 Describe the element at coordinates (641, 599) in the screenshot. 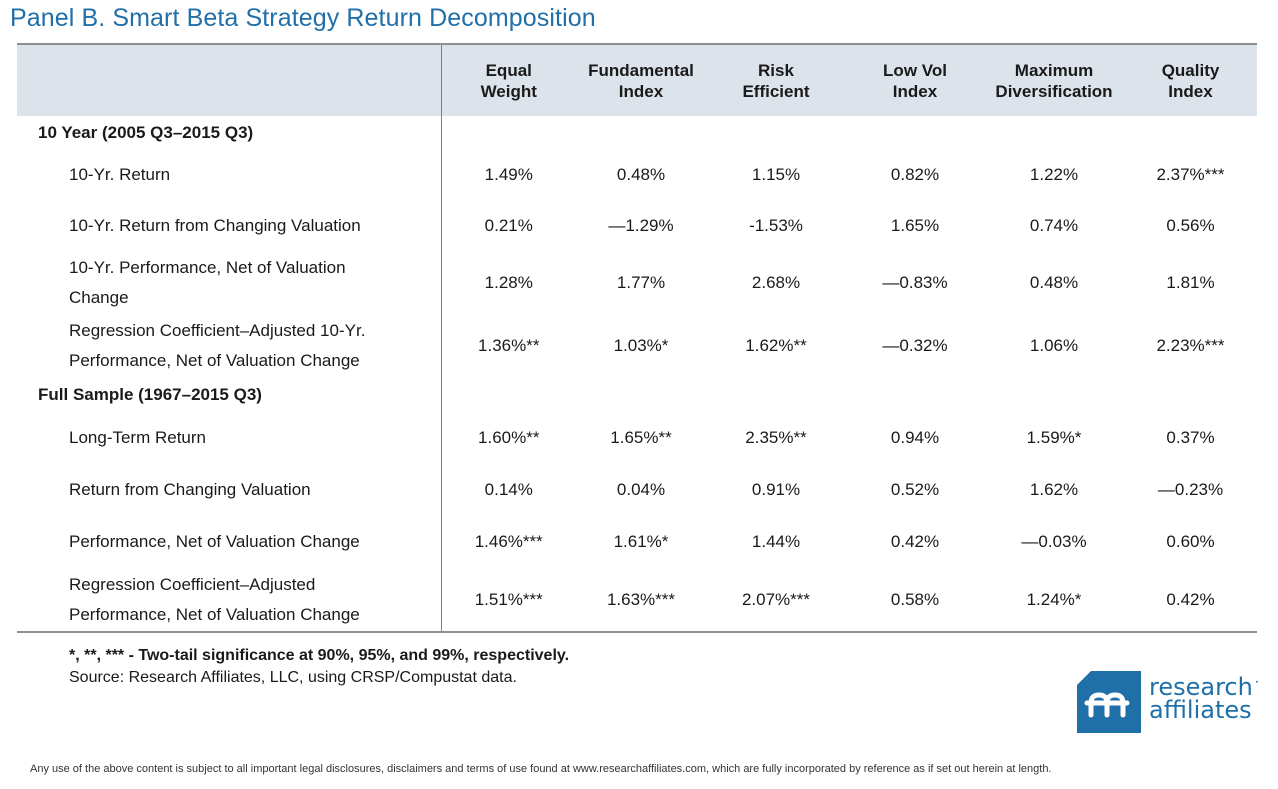

I see `table-cell: 1.63%***` at that location.